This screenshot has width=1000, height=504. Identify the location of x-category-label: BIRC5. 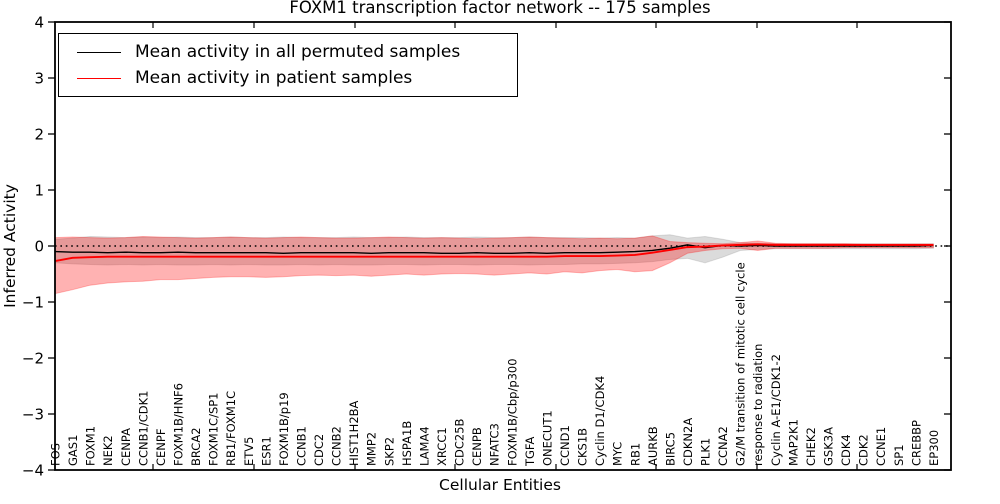
(670, 449).